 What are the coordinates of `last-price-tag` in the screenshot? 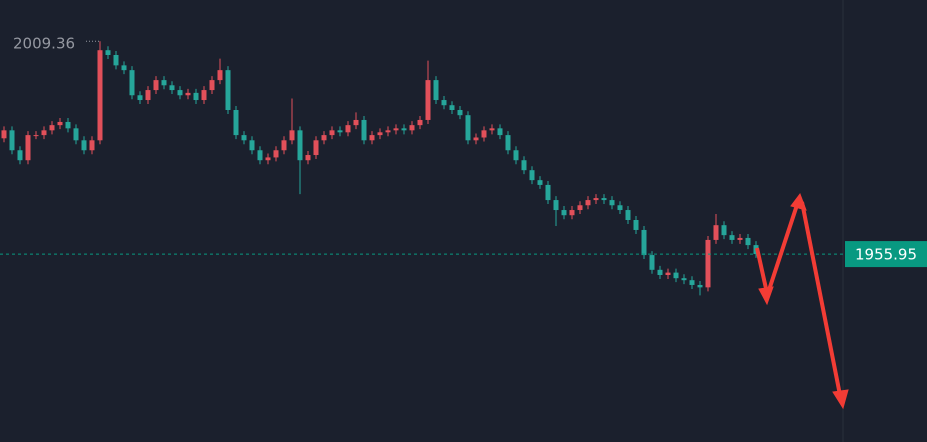 It's located at (886, 254).